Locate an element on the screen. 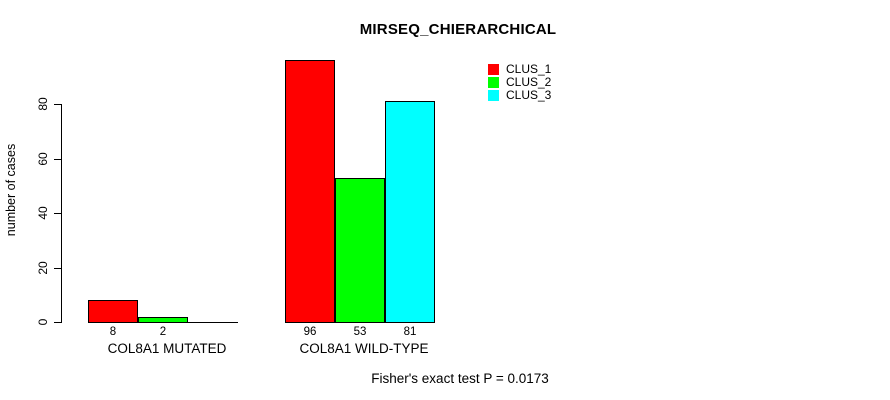 Image resolution: width=890 pixels, height=400 pixels. bar-value-label: 8 is located at coordinates (113, 332).